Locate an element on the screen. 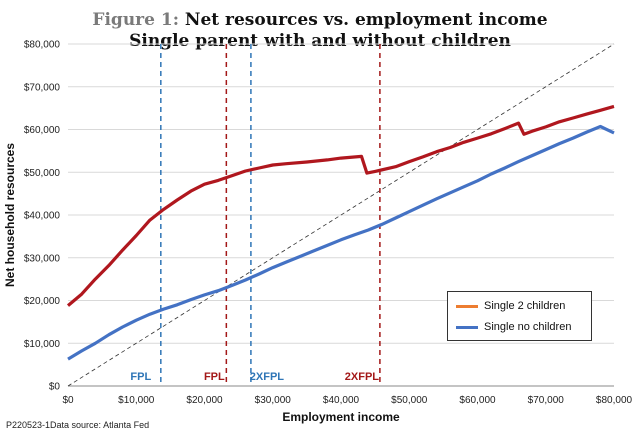 The height and width of the screenshot is (439, 640). data-source-note: P220523-1Data source: Atlanta Fed is located at coordinates (78, 425).